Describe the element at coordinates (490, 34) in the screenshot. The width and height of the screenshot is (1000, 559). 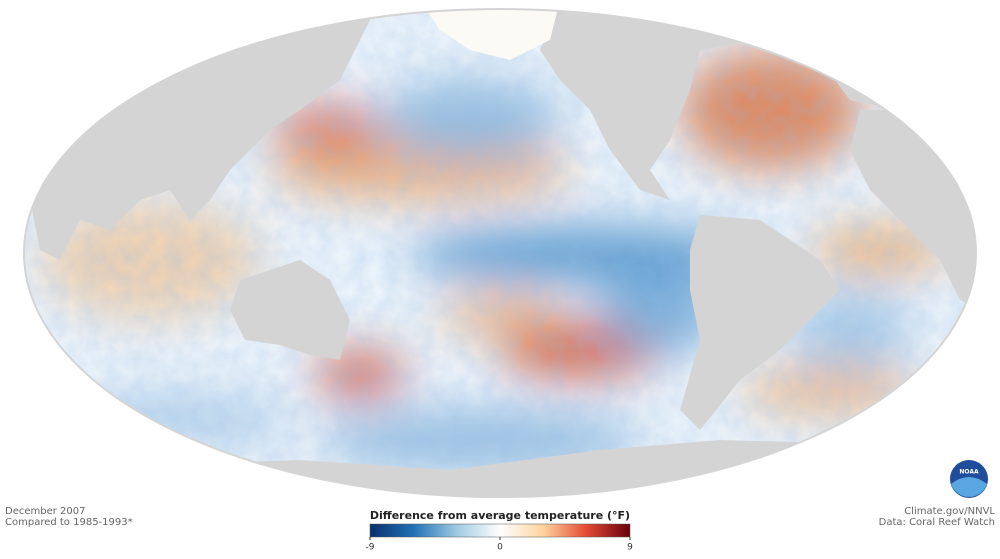
I see `arctic-ice` at that location.